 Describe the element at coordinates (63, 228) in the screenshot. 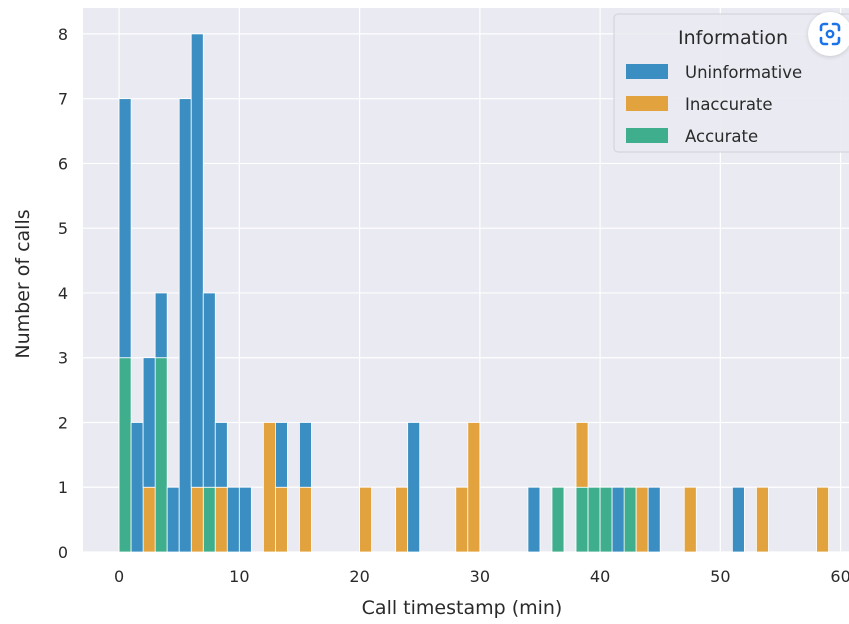

I see `y-tick-label: 5` at that location.